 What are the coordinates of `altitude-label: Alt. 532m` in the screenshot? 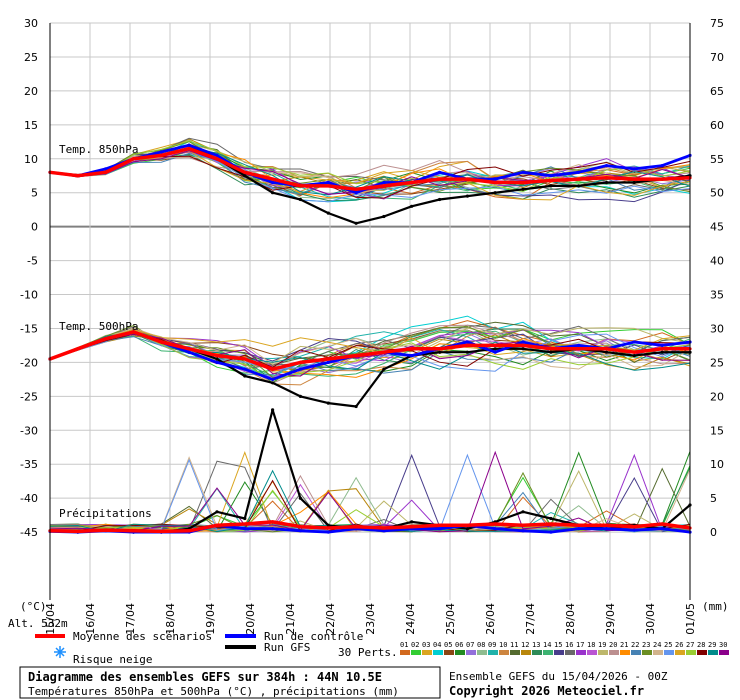 It's located at (38, 623).